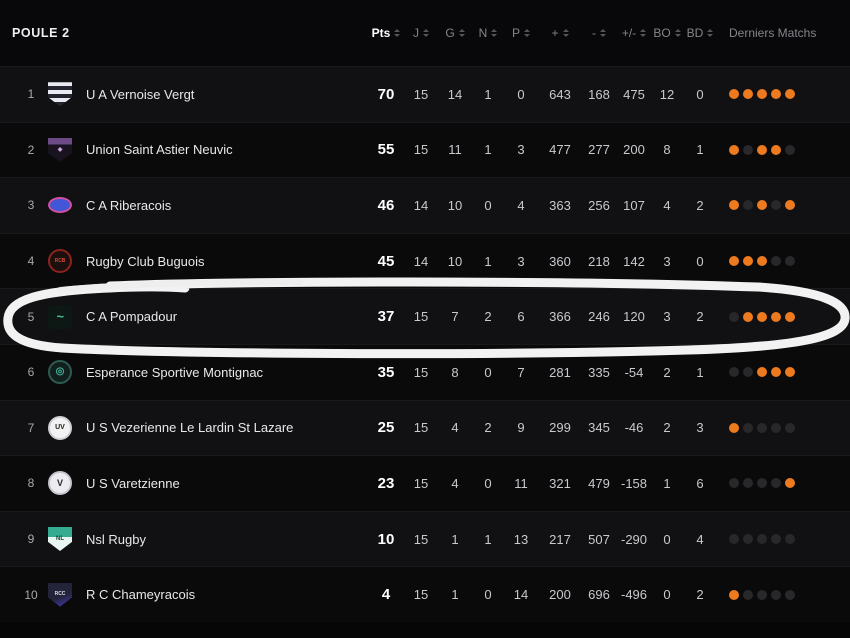  What do you see at coordinates (140, 94) in the screenshot?
I see `team-name: U A Vernoise Vergt` at bounding box center [140, 94].